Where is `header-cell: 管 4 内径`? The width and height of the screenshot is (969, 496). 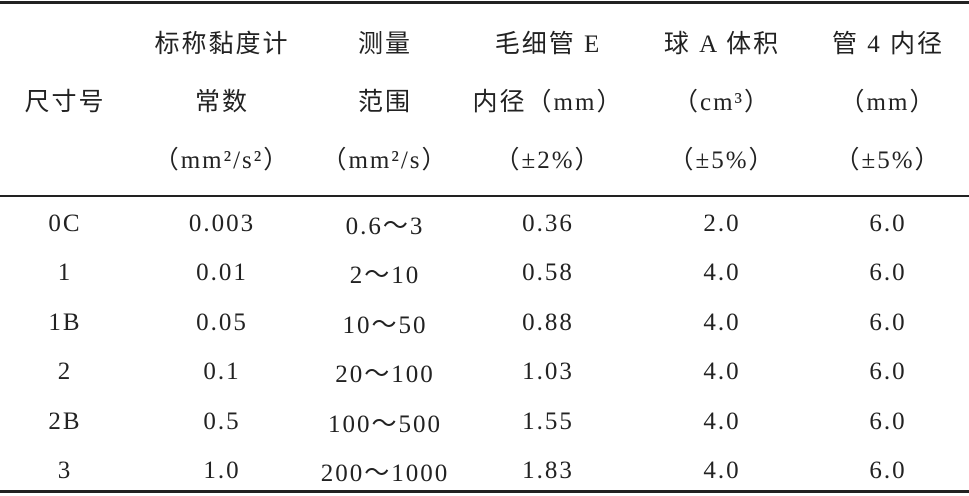
header-cell: 管 4 内径 is located at coordinates (888, 44).